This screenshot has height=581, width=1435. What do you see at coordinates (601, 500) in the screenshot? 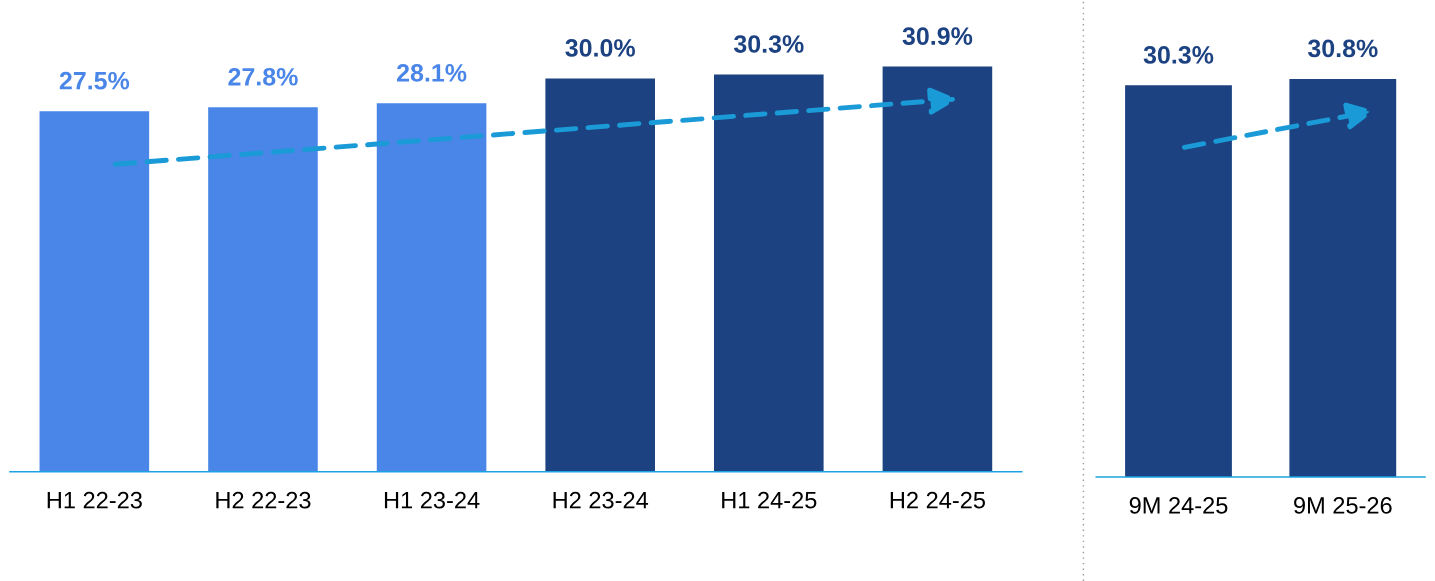
I see `x-tick-label: H2 23-24` at bounding box center [601, 500].